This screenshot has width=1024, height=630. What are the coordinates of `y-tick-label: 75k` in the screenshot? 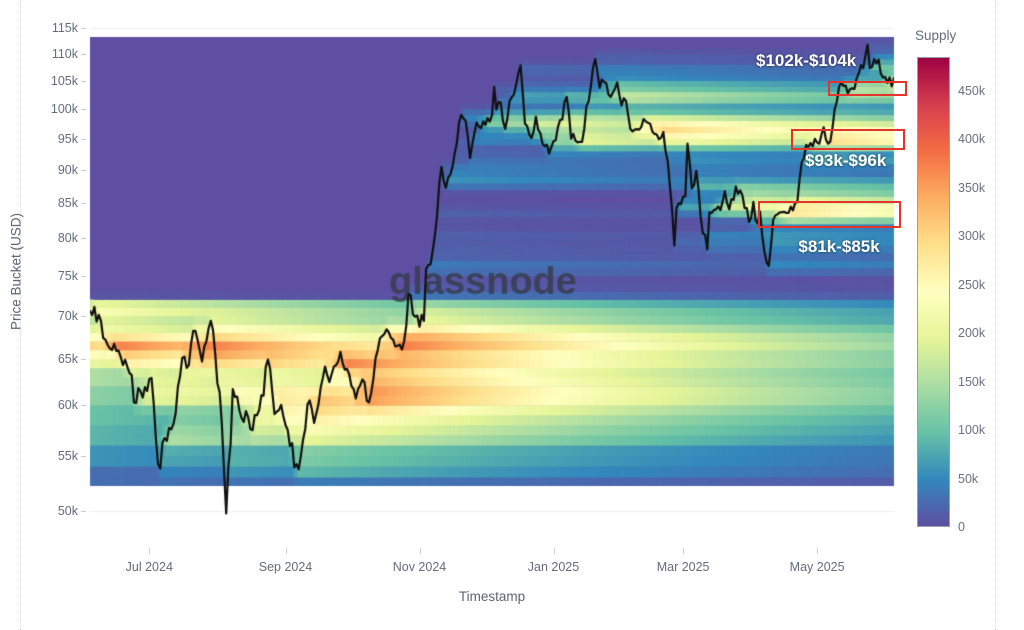 It's located at (67, 275).